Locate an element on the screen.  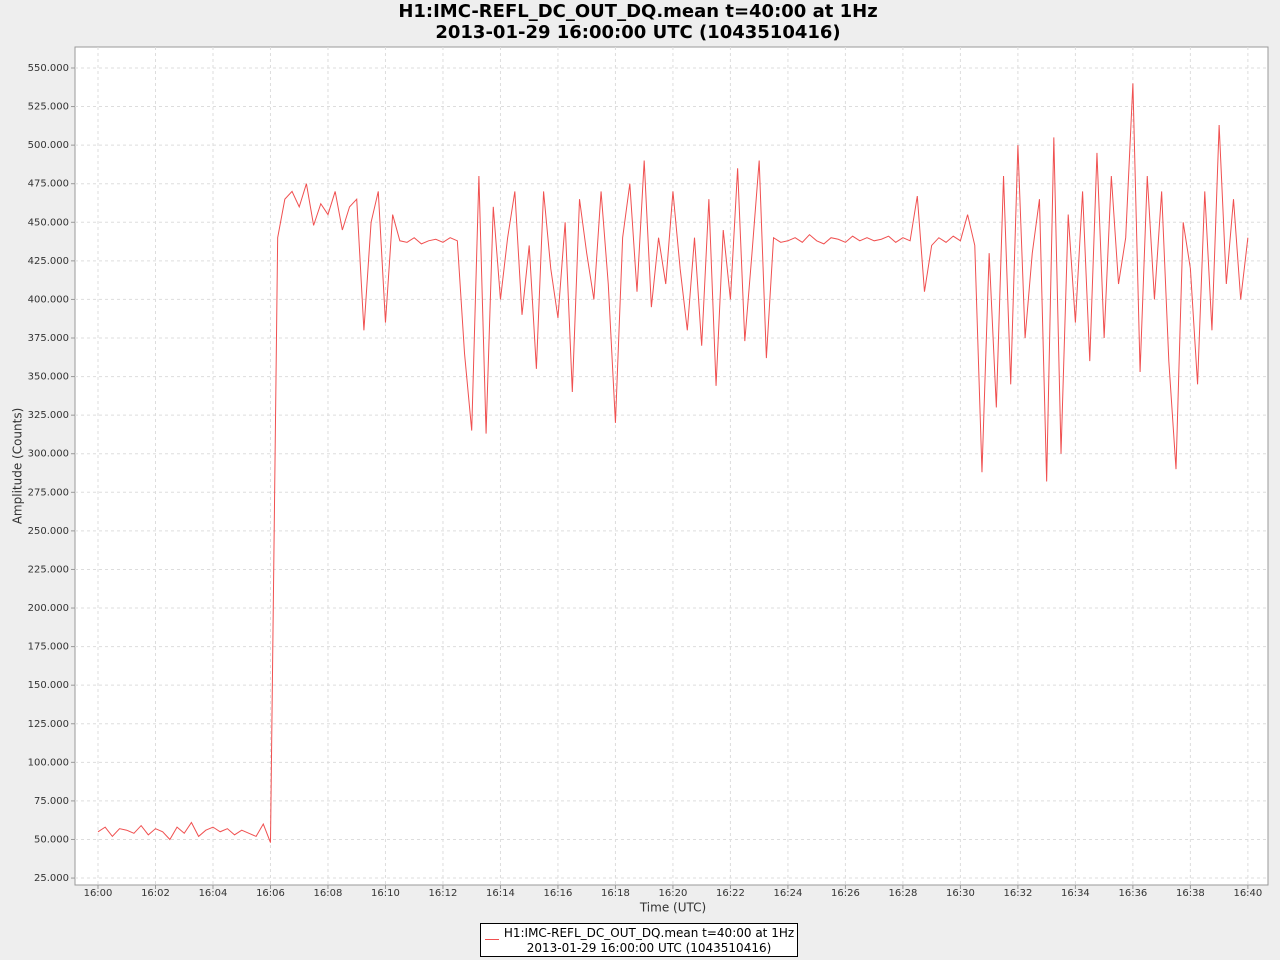
y-tick-label: 525.000 is located at coordinates (48, 107).